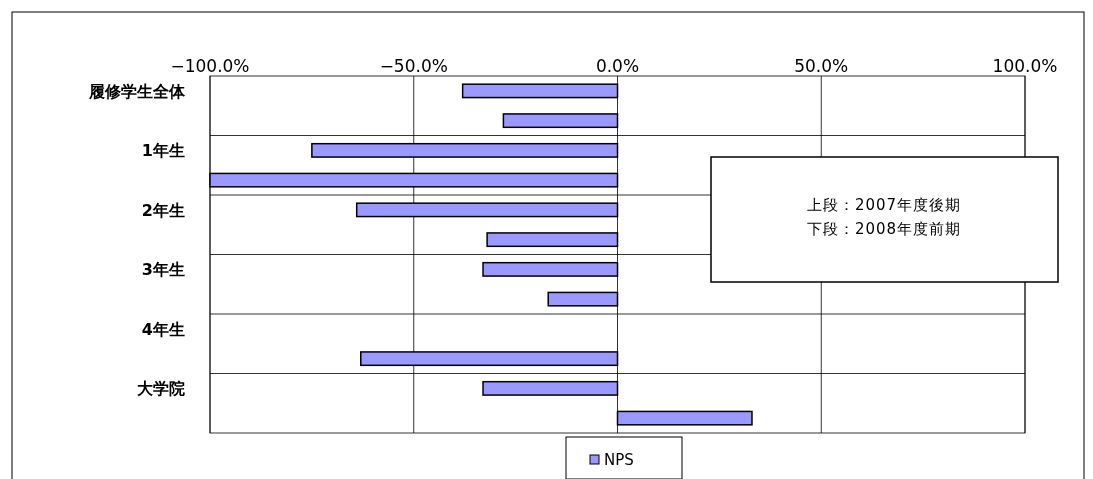  Describe the element at coordinates (821, 66) in the screenshot. I see `x-tick-label: 50.0%` at that location.